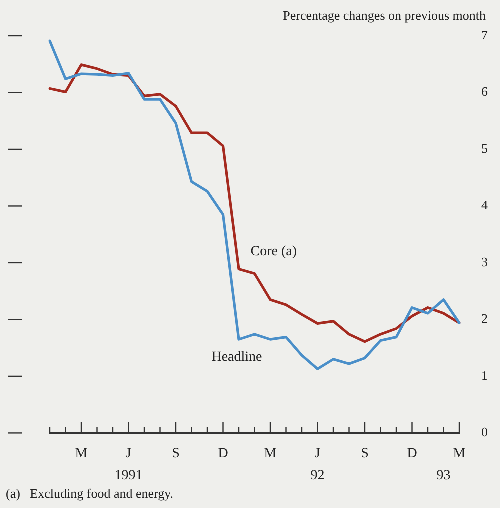  What do you see at coordinates (485, 205) in the screenshot?
I see `y-tick-label: 4` at bounding box center [485, 205].